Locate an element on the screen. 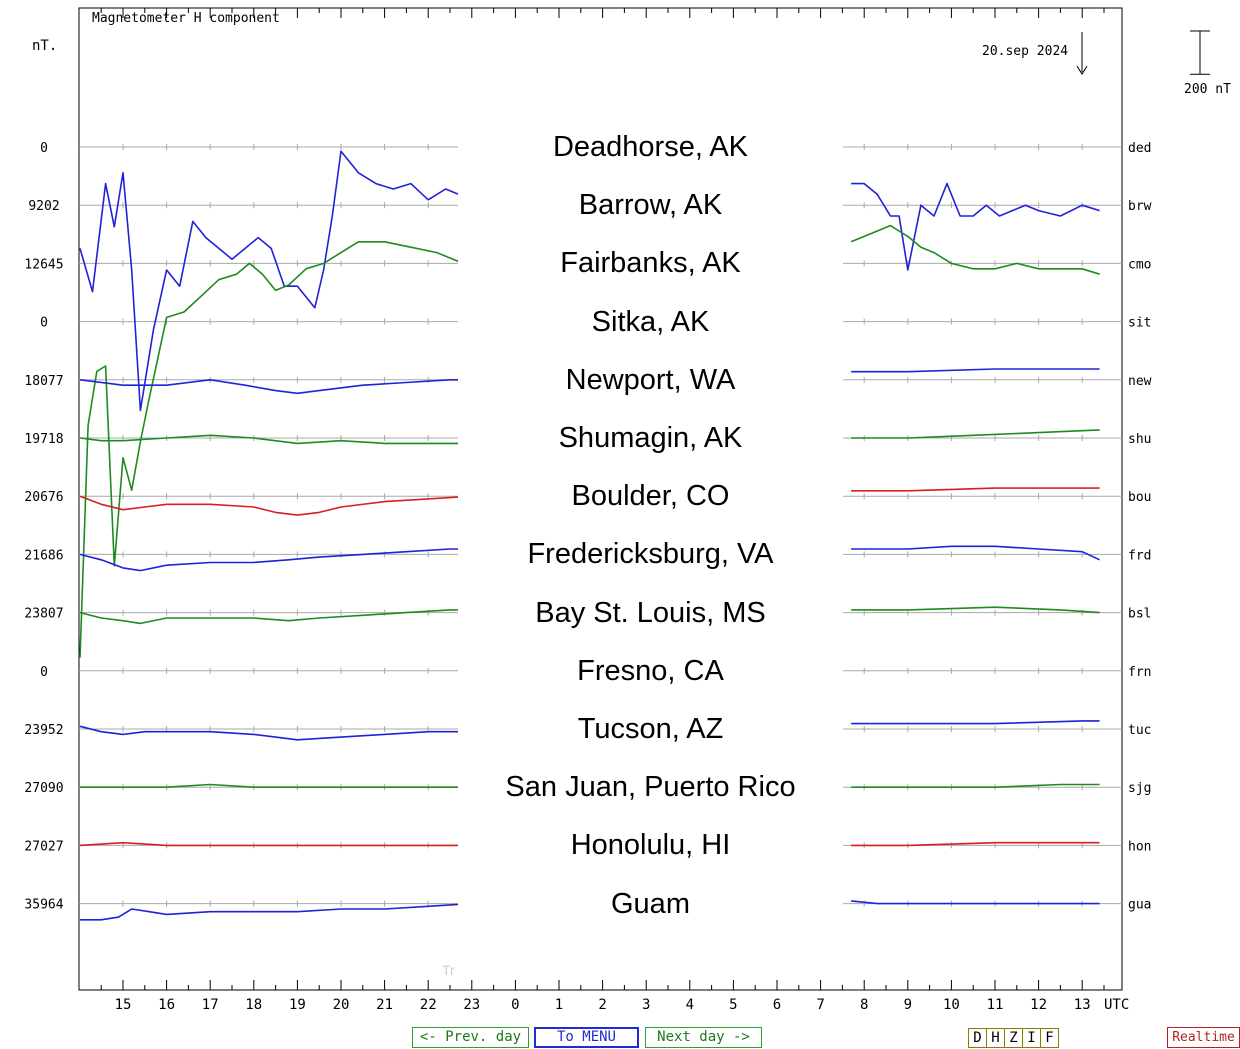  x-tick-label: 3 is located at coordinates (646, 1005).